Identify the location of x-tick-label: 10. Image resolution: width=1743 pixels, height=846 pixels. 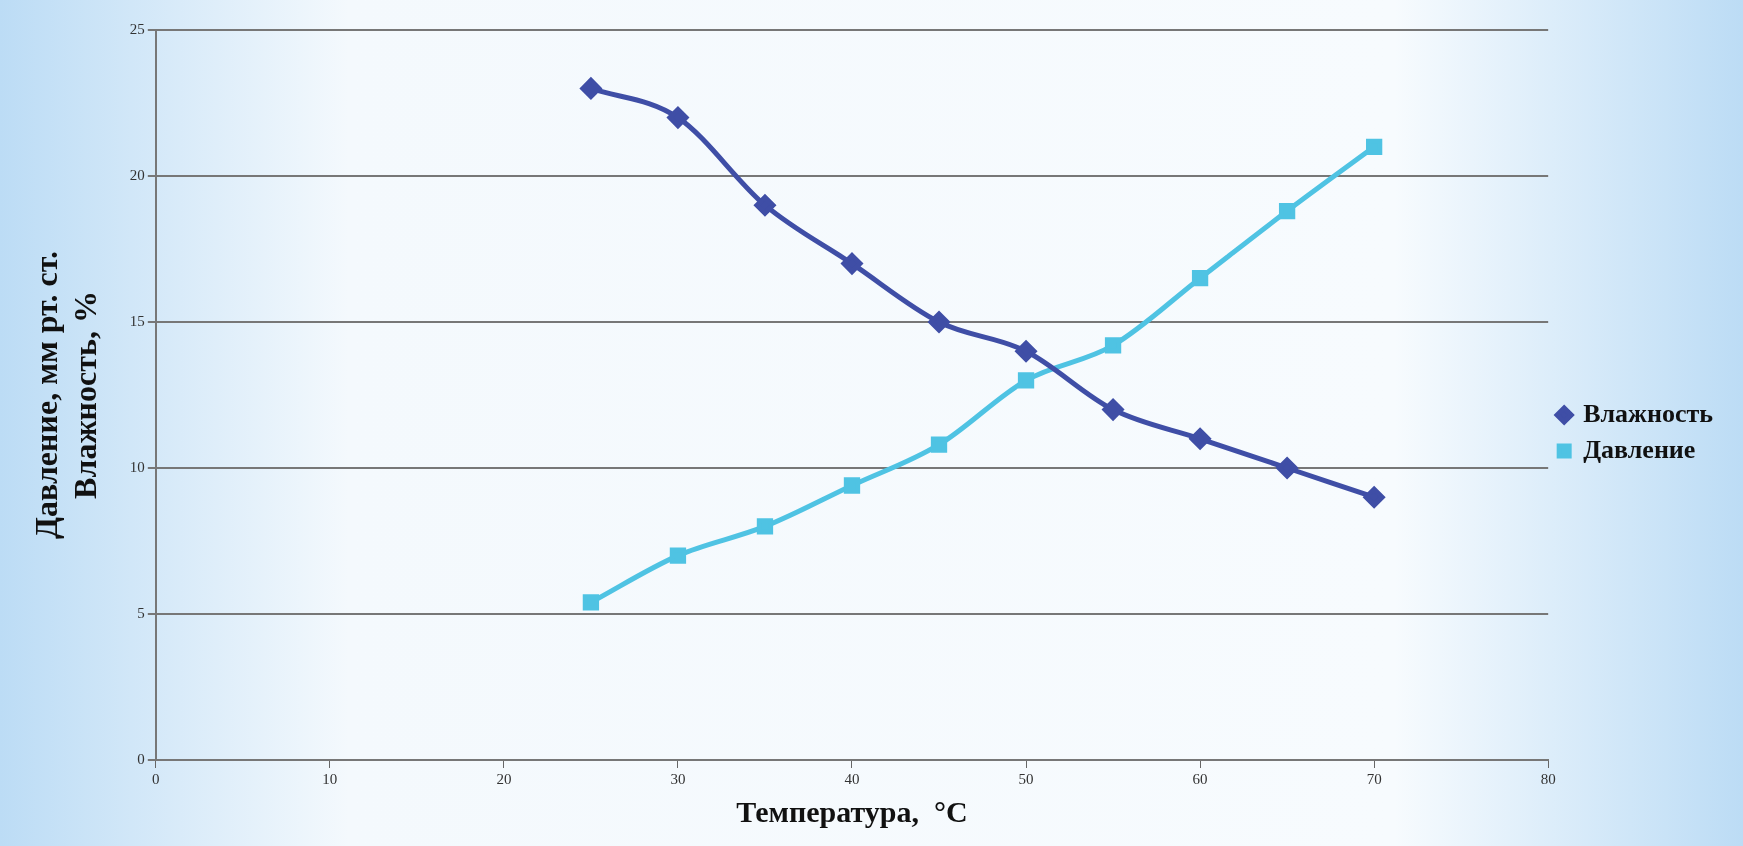
(330, 778).